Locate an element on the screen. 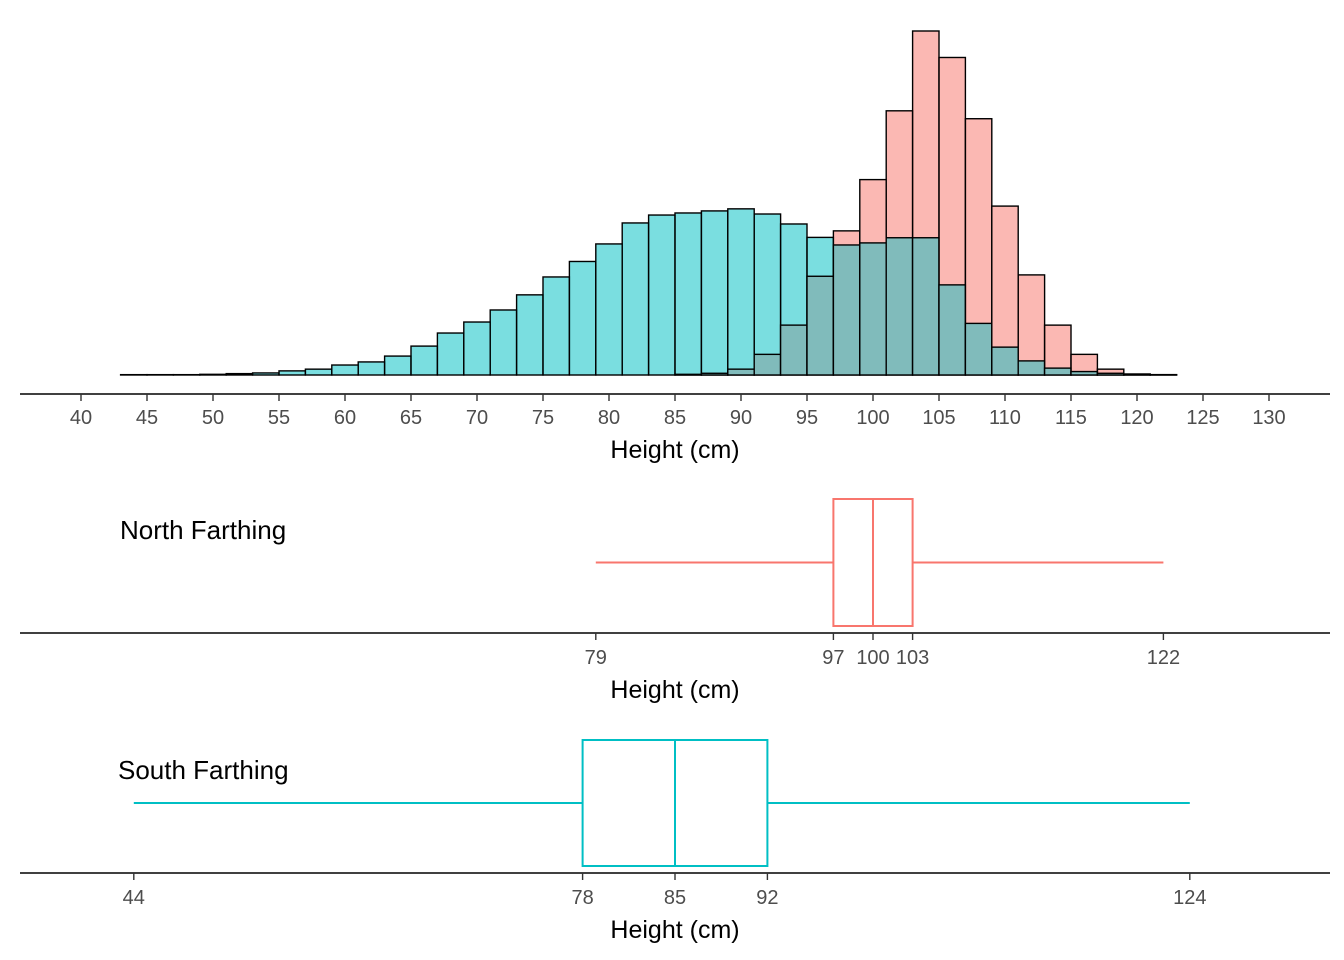  histogram-tick-label: 105 is located at coordinates (938, 418).